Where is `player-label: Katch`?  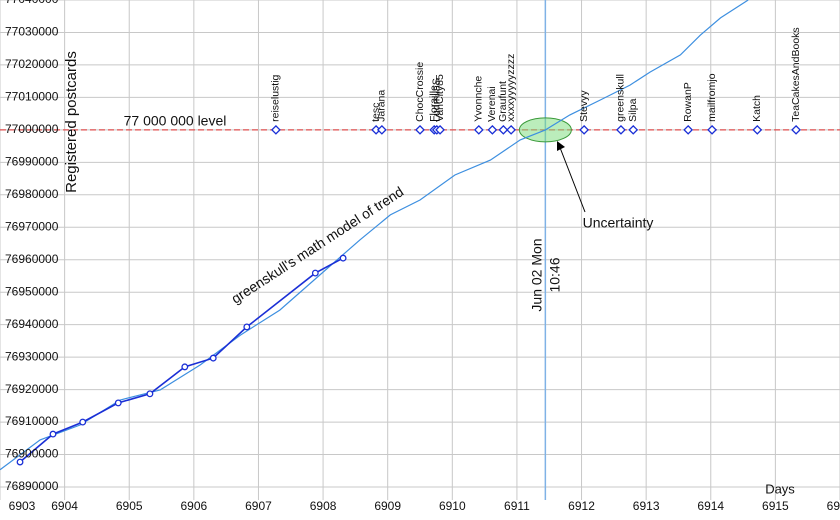 player-label: Katch is located at coordinates (757, 108).